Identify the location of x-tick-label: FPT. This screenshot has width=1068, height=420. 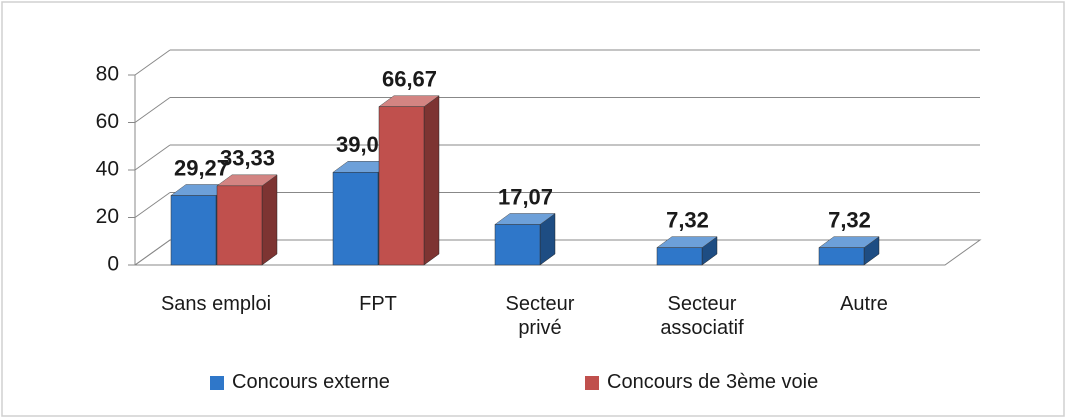
(378, 304).